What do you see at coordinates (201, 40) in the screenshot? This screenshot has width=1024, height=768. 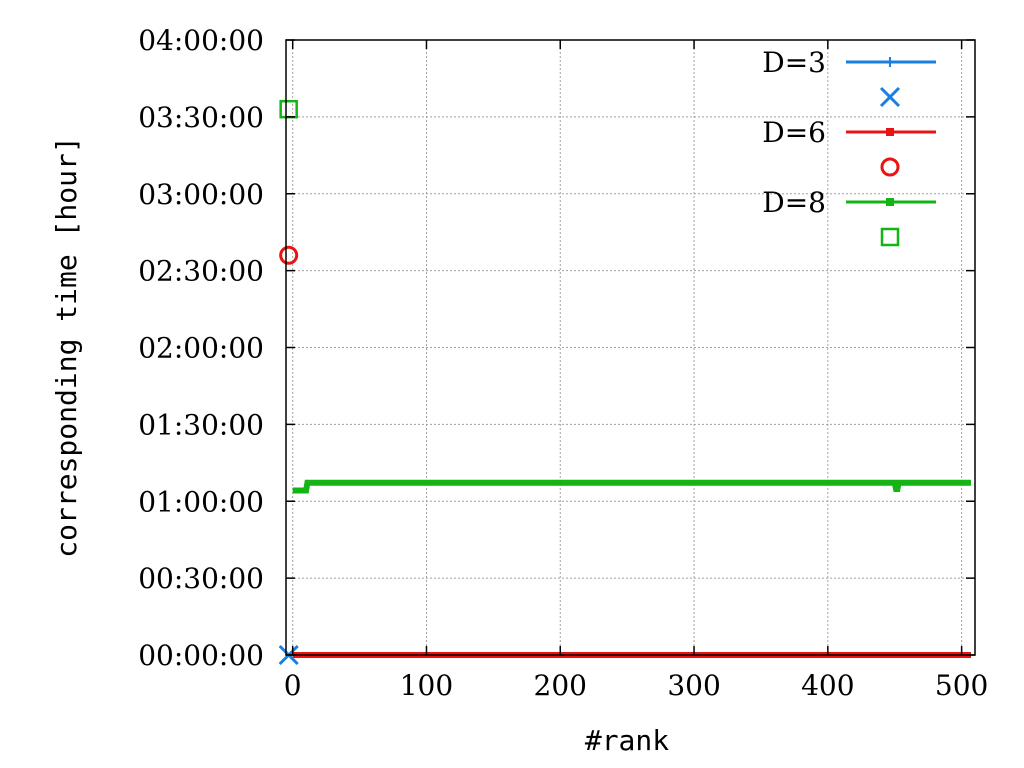 I see `y-tick-label: 04:00:00` at bounding box center [201, 40].